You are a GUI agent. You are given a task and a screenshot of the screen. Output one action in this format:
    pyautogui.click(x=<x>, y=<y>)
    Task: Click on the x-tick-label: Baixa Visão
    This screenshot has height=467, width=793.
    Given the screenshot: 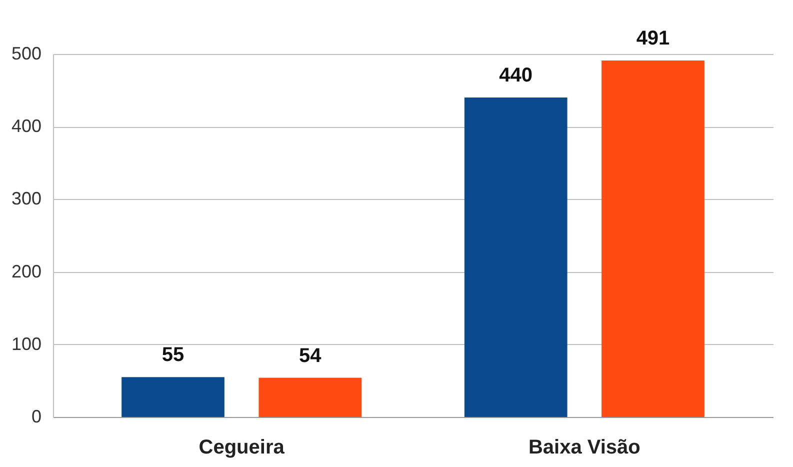 What is the action you would take?
    pyautogui.click(x=584, y=447)
    